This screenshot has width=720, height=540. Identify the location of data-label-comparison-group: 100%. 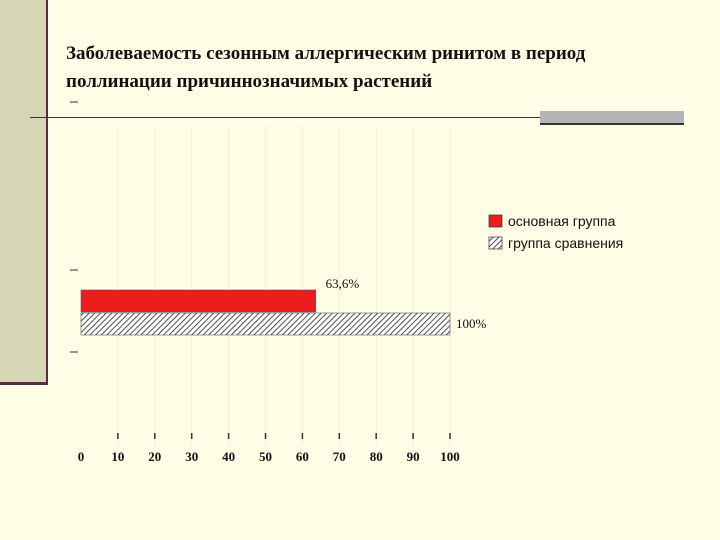
(471, 323).